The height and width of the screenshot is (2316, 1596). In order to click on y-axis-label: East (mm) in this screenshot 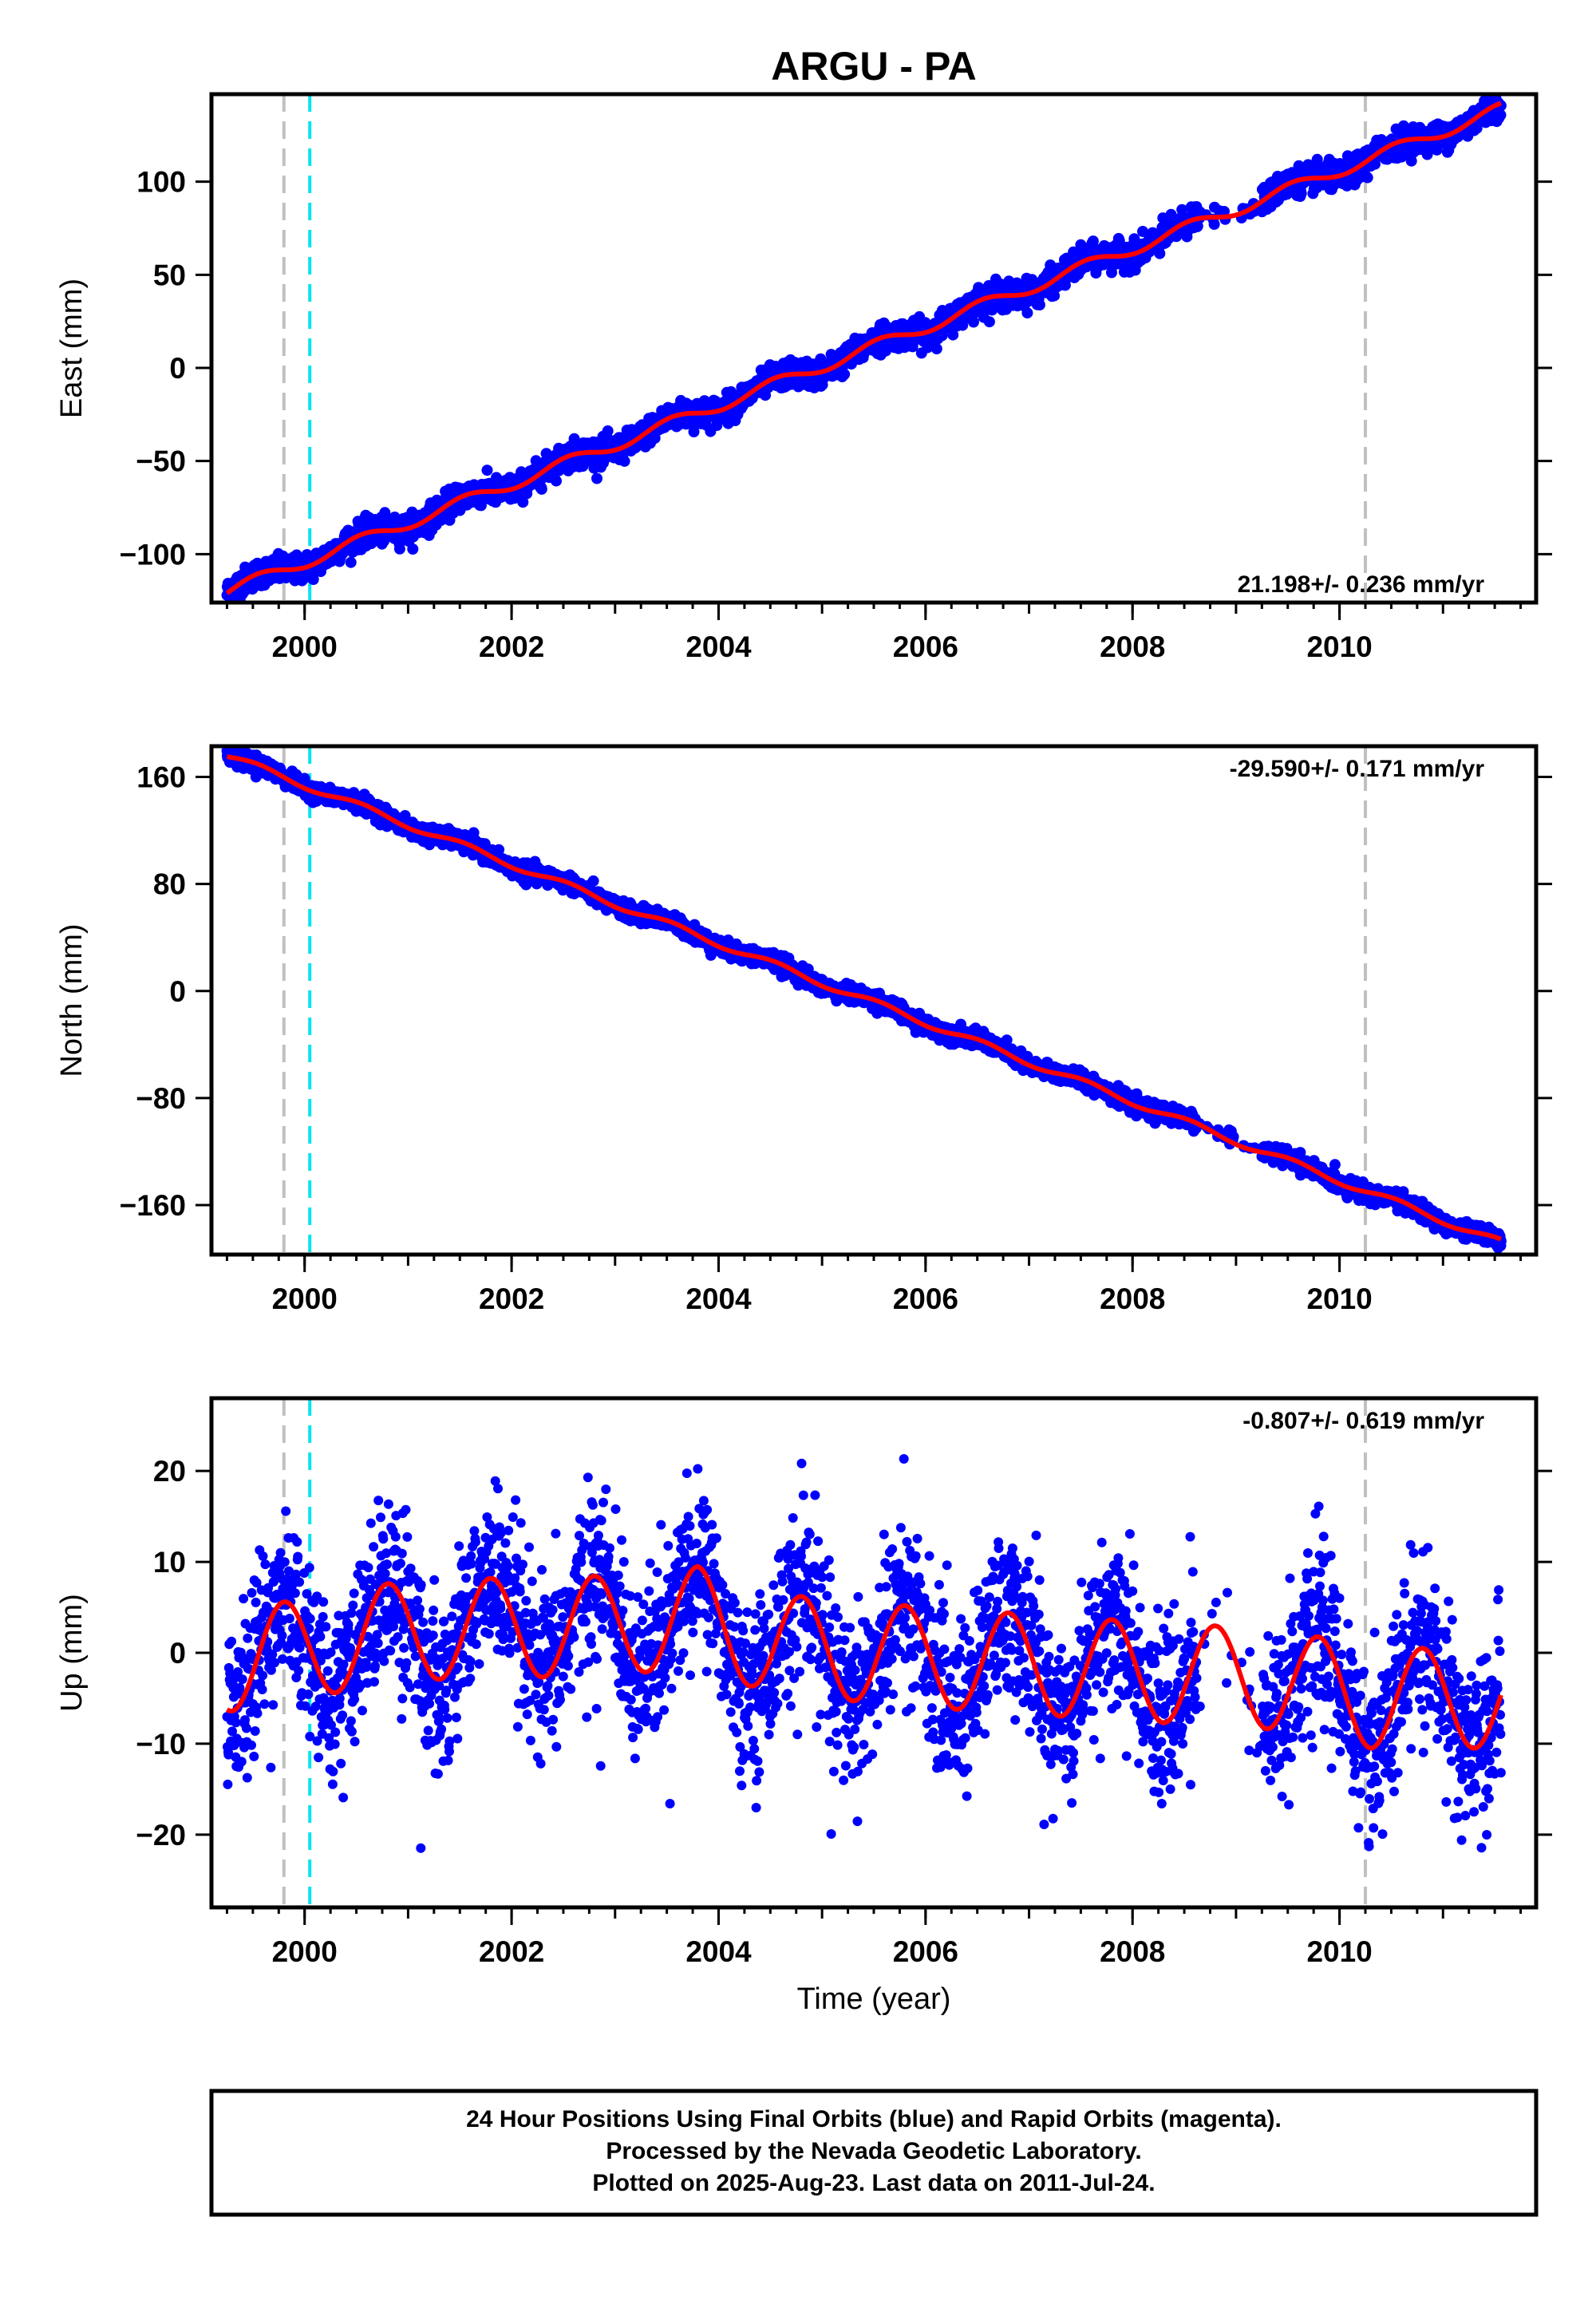, I will do `click(72, 348)`.